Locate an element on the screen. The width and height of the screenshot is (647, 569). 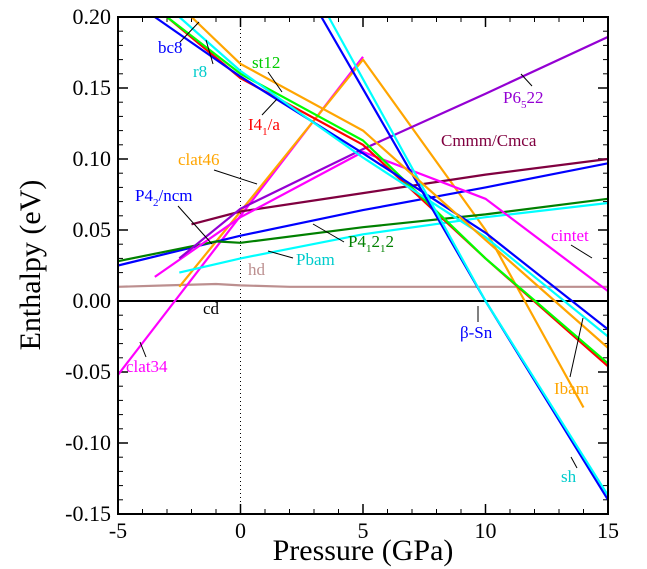
leader-cintet is located at coordinates (581, 251).